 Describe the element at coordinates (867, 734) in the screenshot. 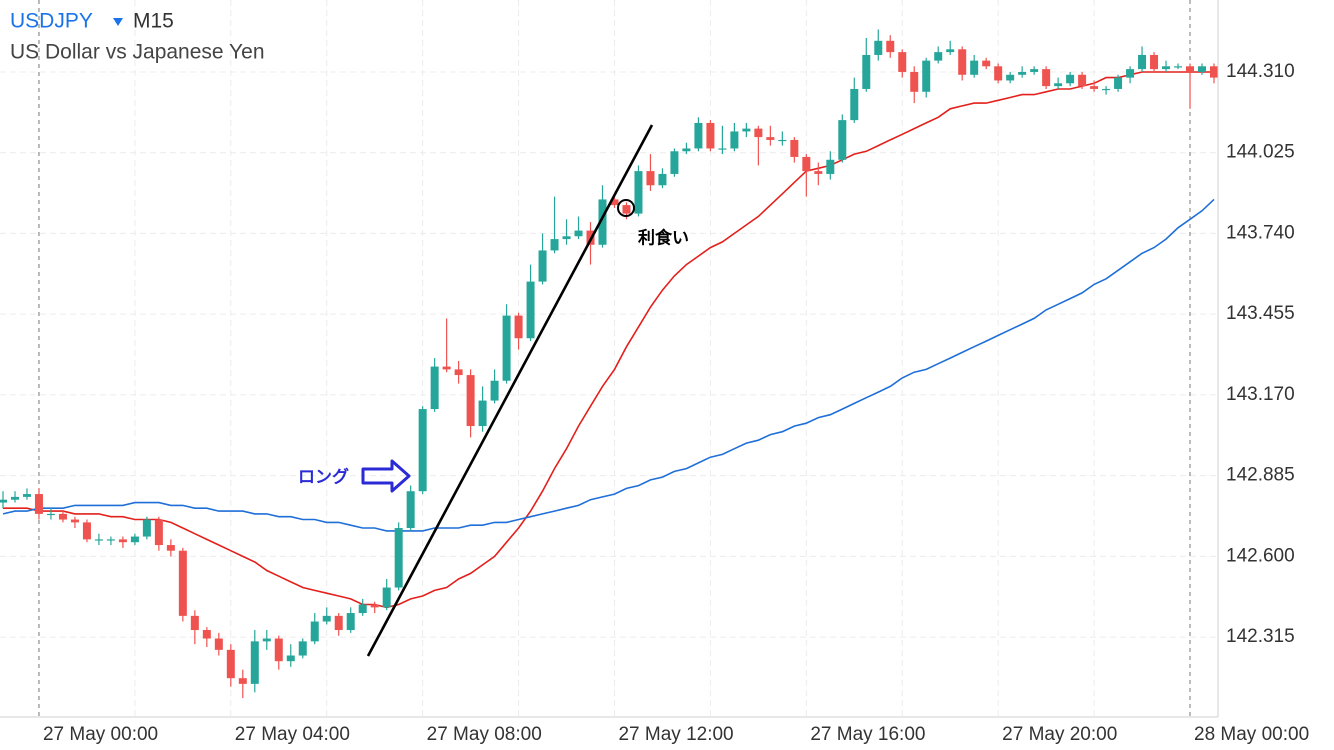

I see `x-tick-label: 27 May 16:00` at that location.